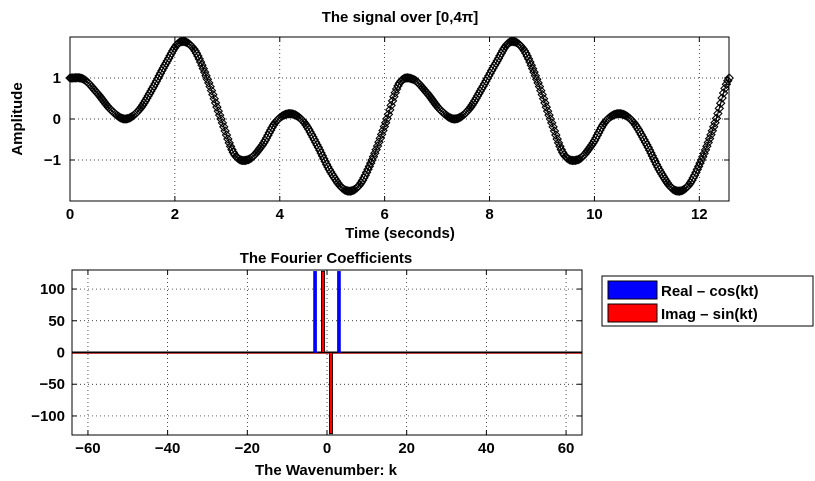  I want to click on legend-entry-imag: Imag – sin(kt), so click(682, 313).